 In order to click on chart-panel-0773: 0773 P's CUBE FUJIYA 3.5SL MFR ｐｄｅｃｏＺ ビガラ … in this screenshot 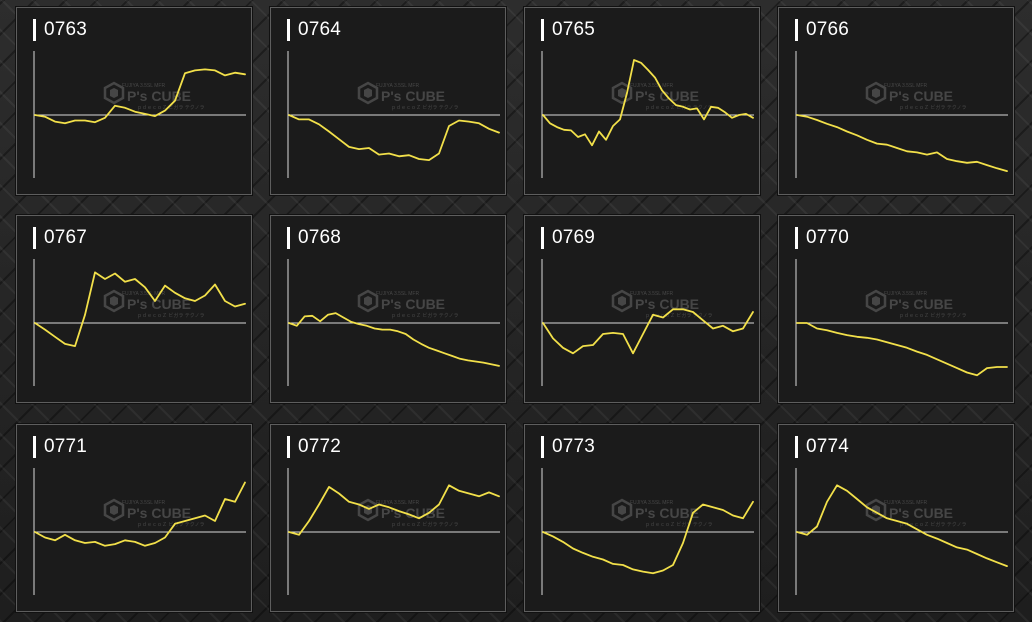, I will do `click(642, 518)`.